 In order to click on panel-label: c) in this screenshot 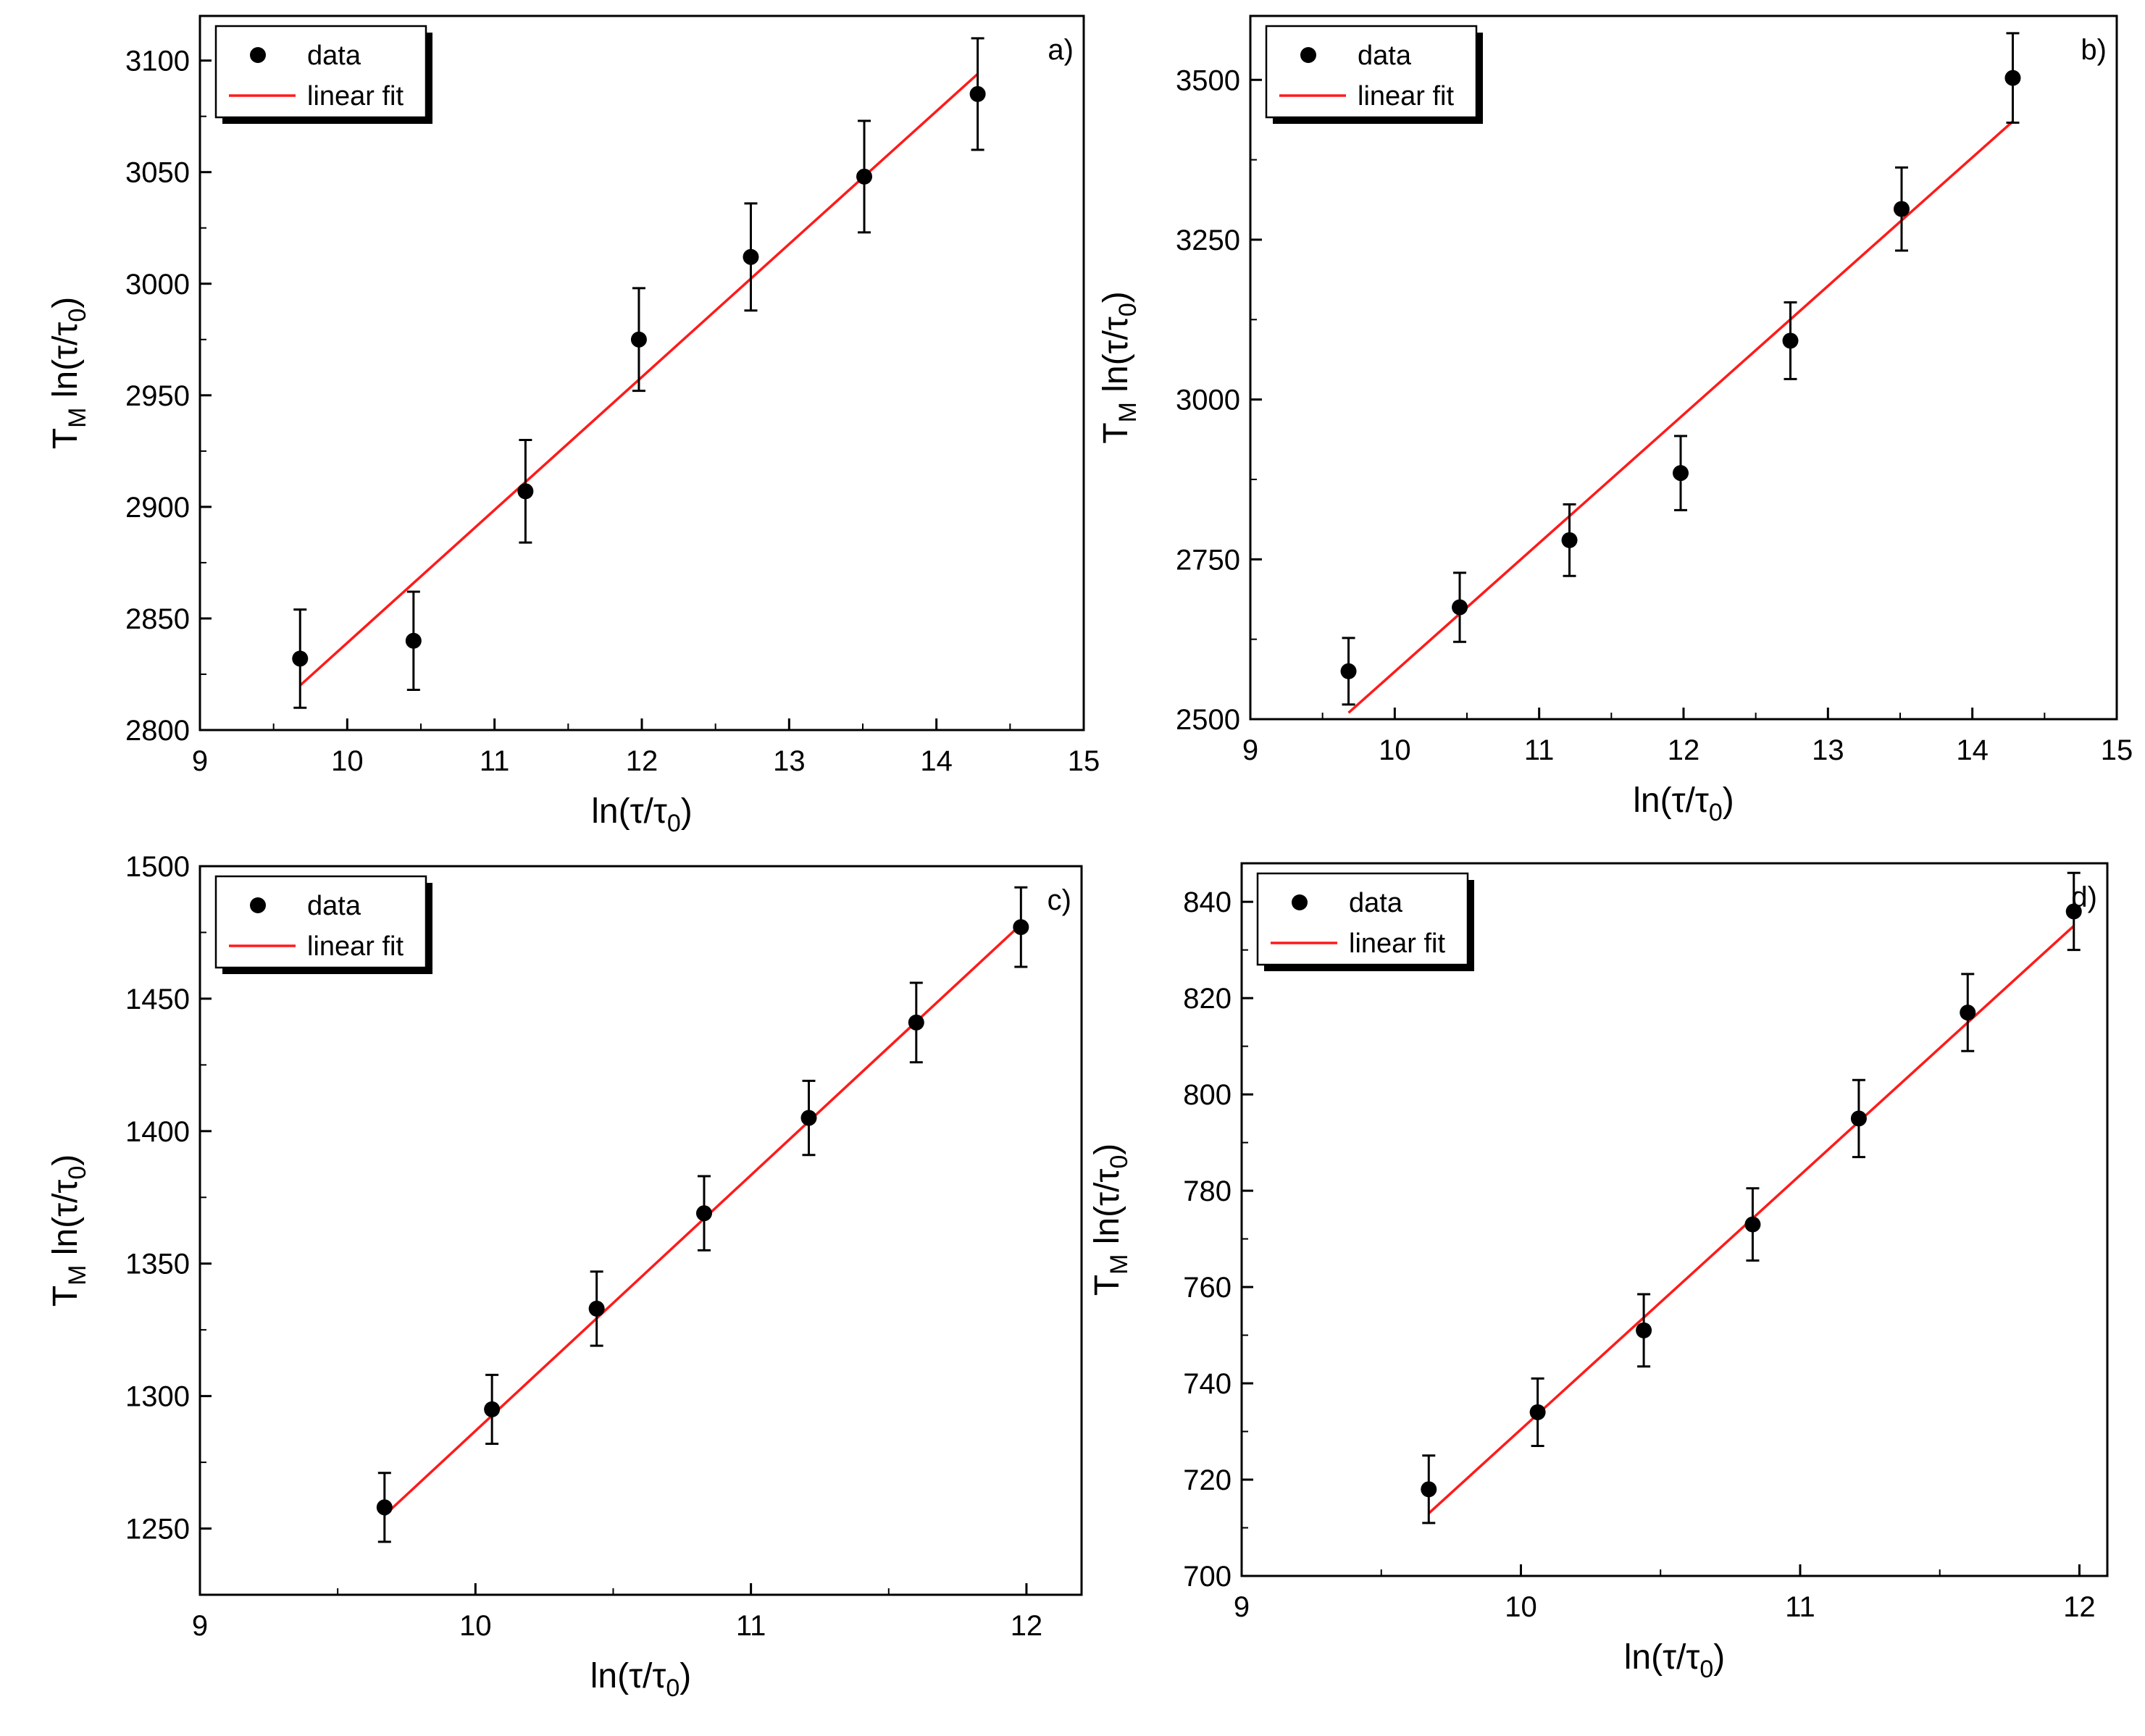, I will do `click(1059, 900)`.